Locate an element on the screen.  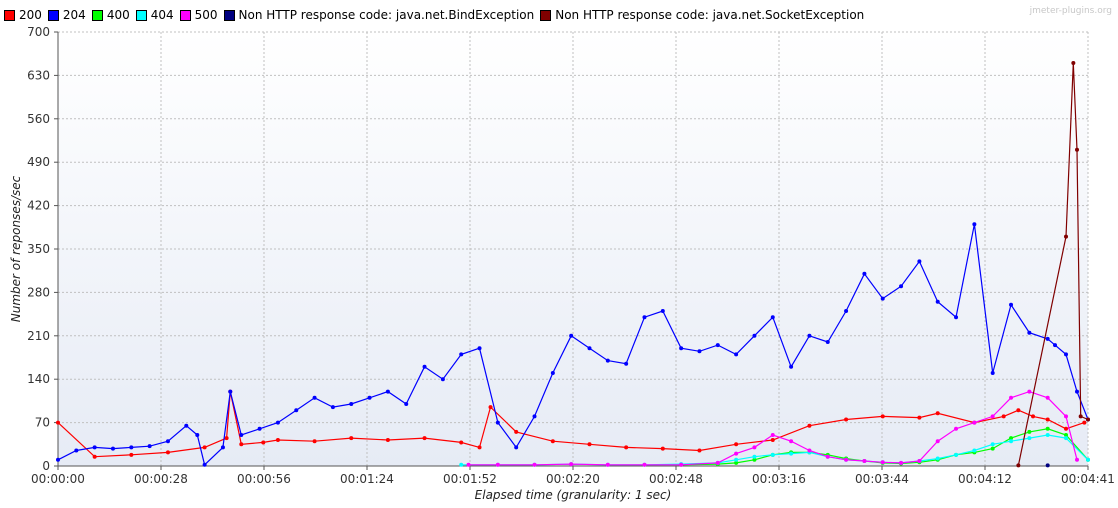
y-tick-label: 560 is located at coordinates (38, 119).